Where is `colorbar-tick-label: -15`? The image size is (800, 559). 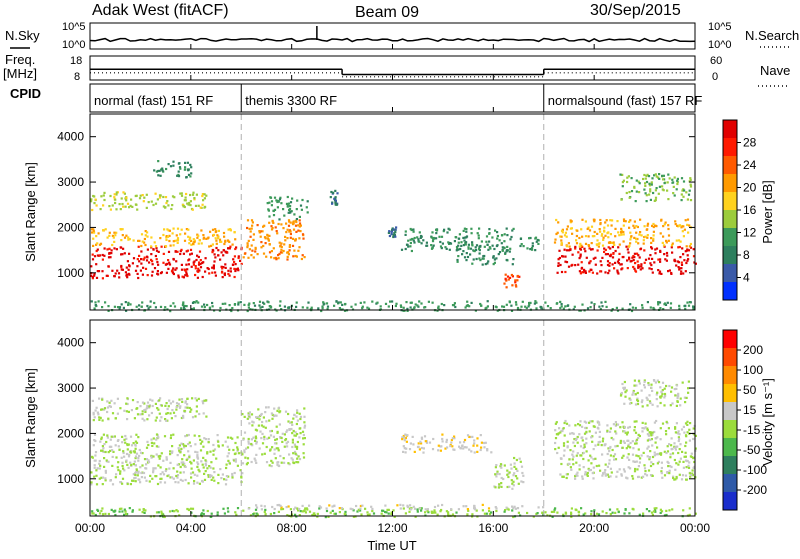 colorbar-tick-label: -15 is located at coordinates (752, 430).